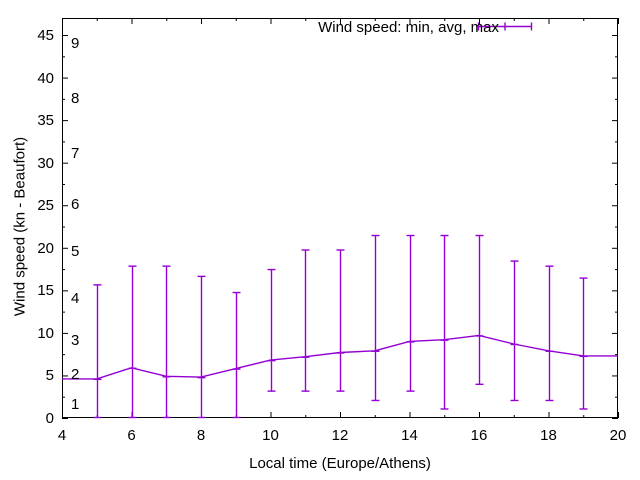 This screenshot has width=640, height=480. Describe the element at coordinates (479, 435) in the screenshot. I see `x-tick-label: 16` at that location.